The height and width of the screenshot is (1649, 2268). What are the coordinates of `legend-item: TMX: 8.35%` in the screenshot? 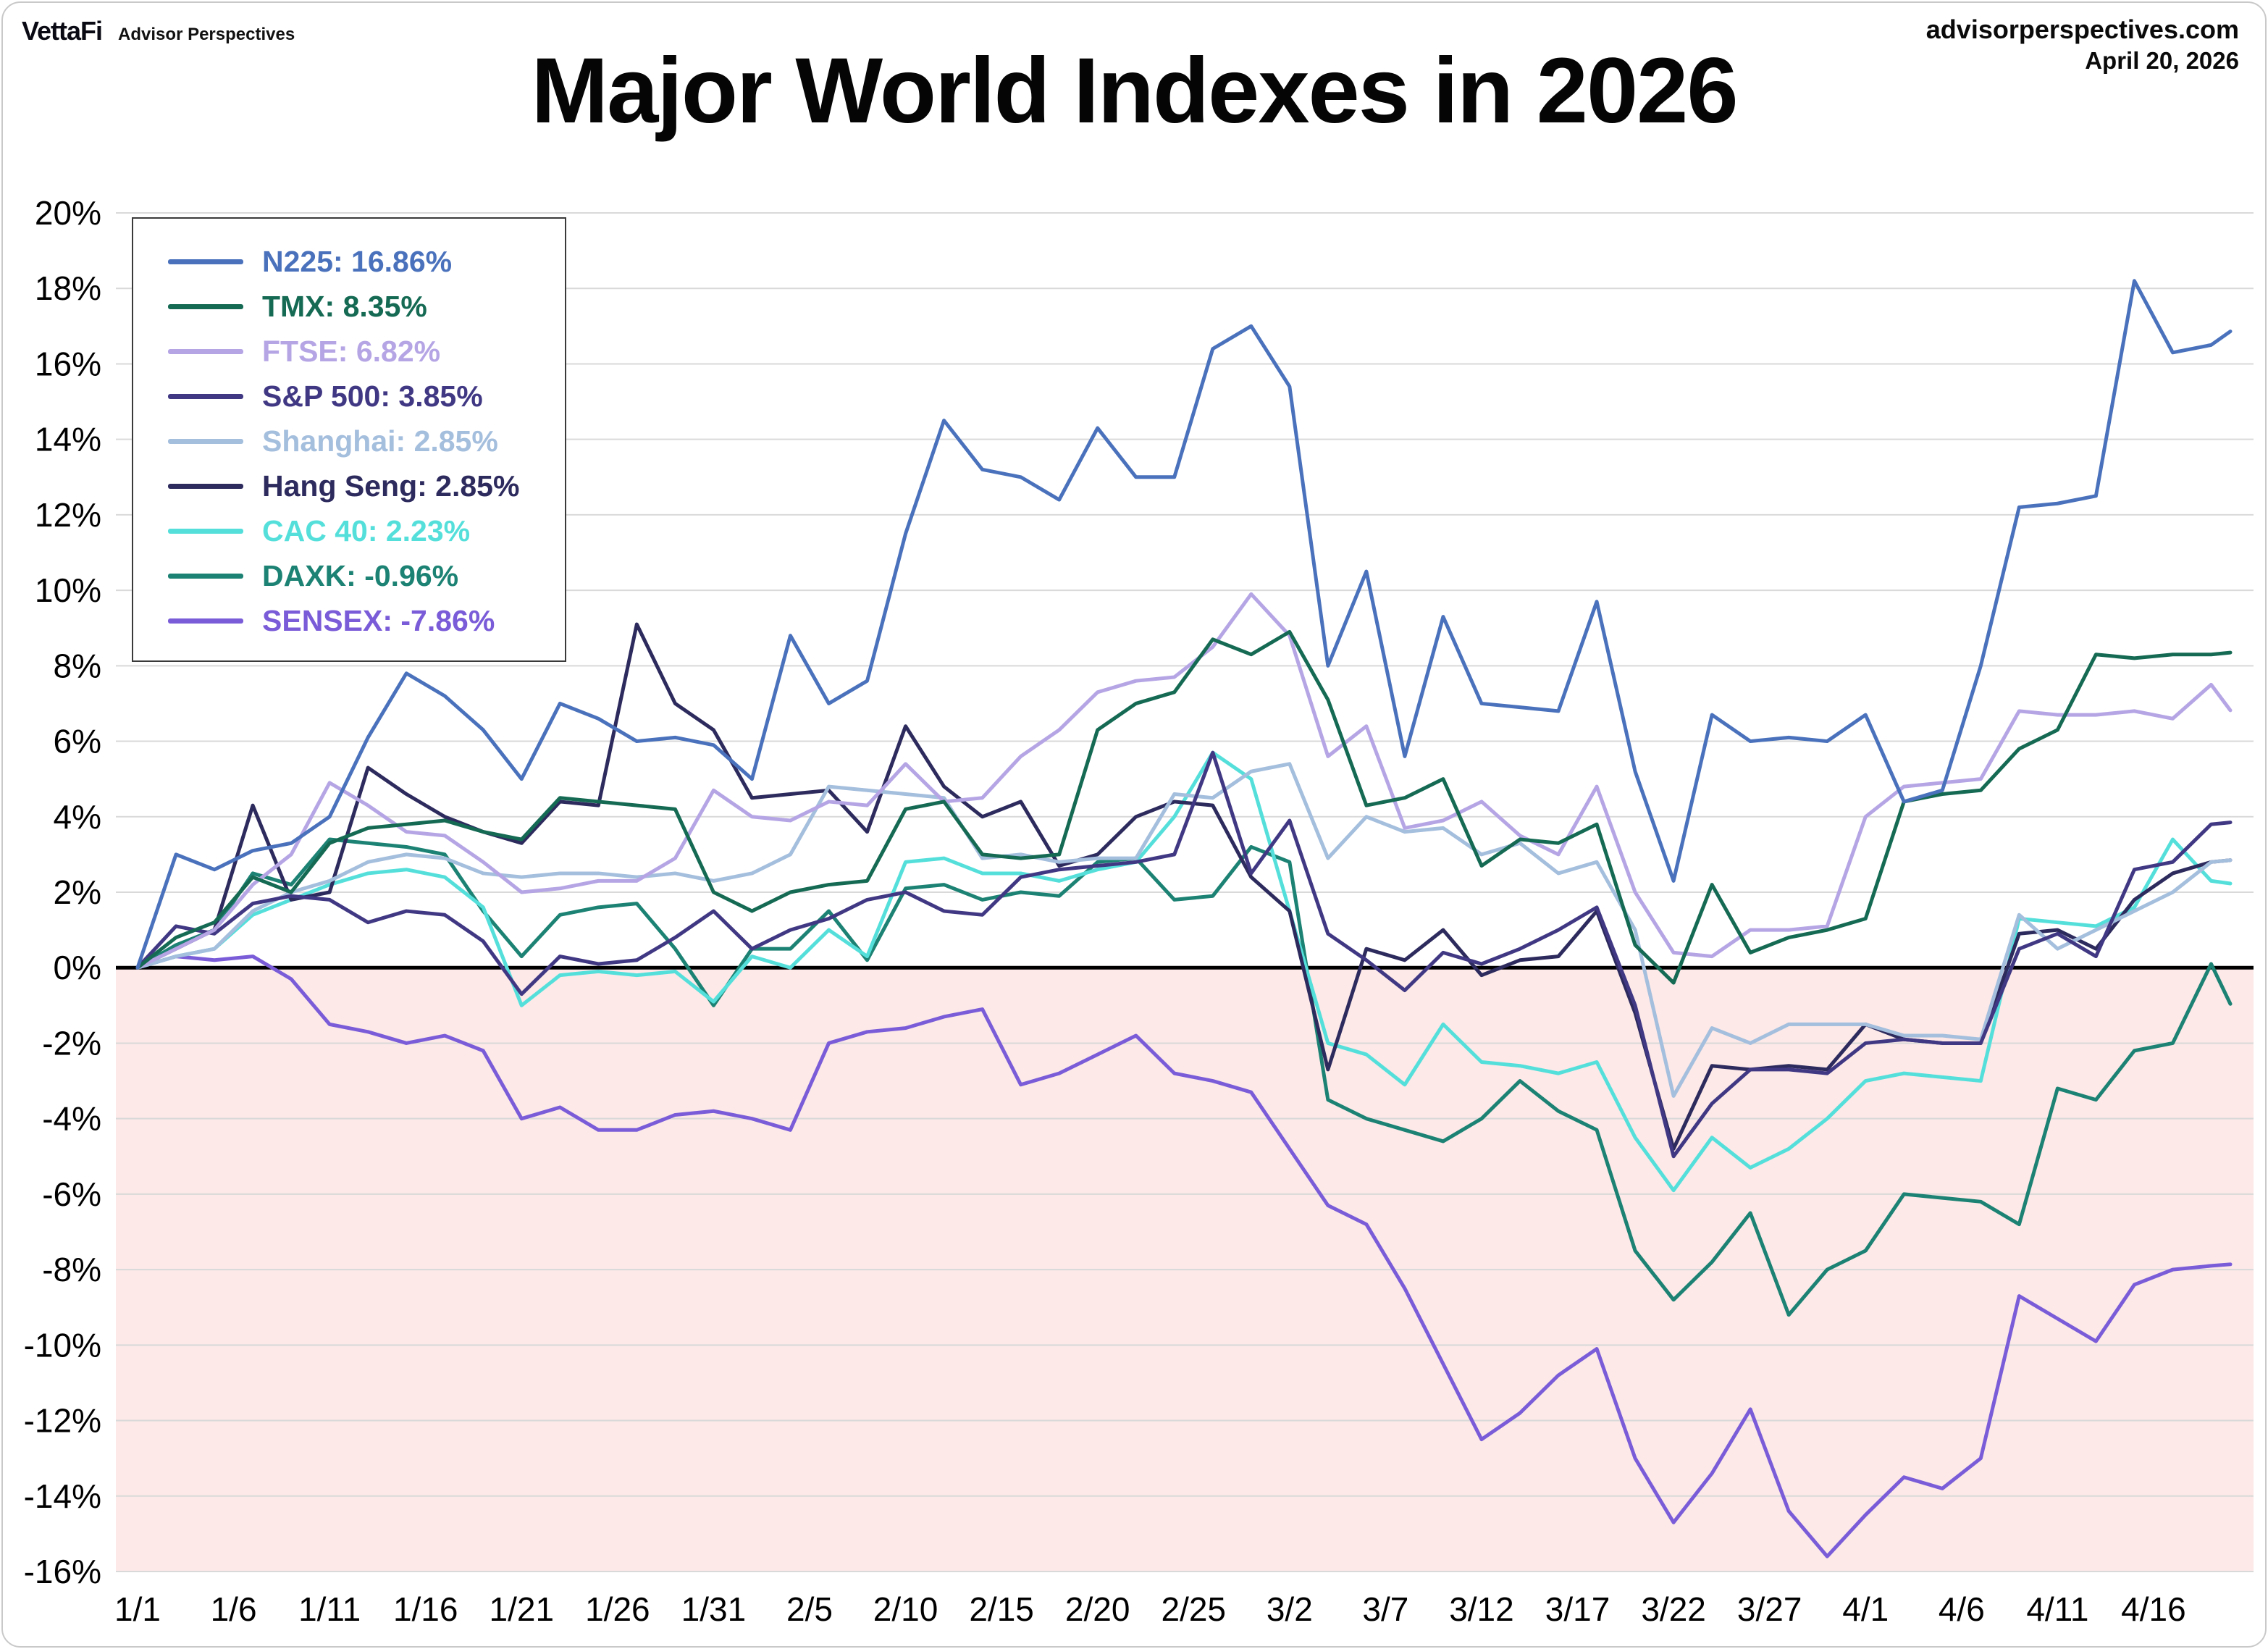 It's located at (366, 306).